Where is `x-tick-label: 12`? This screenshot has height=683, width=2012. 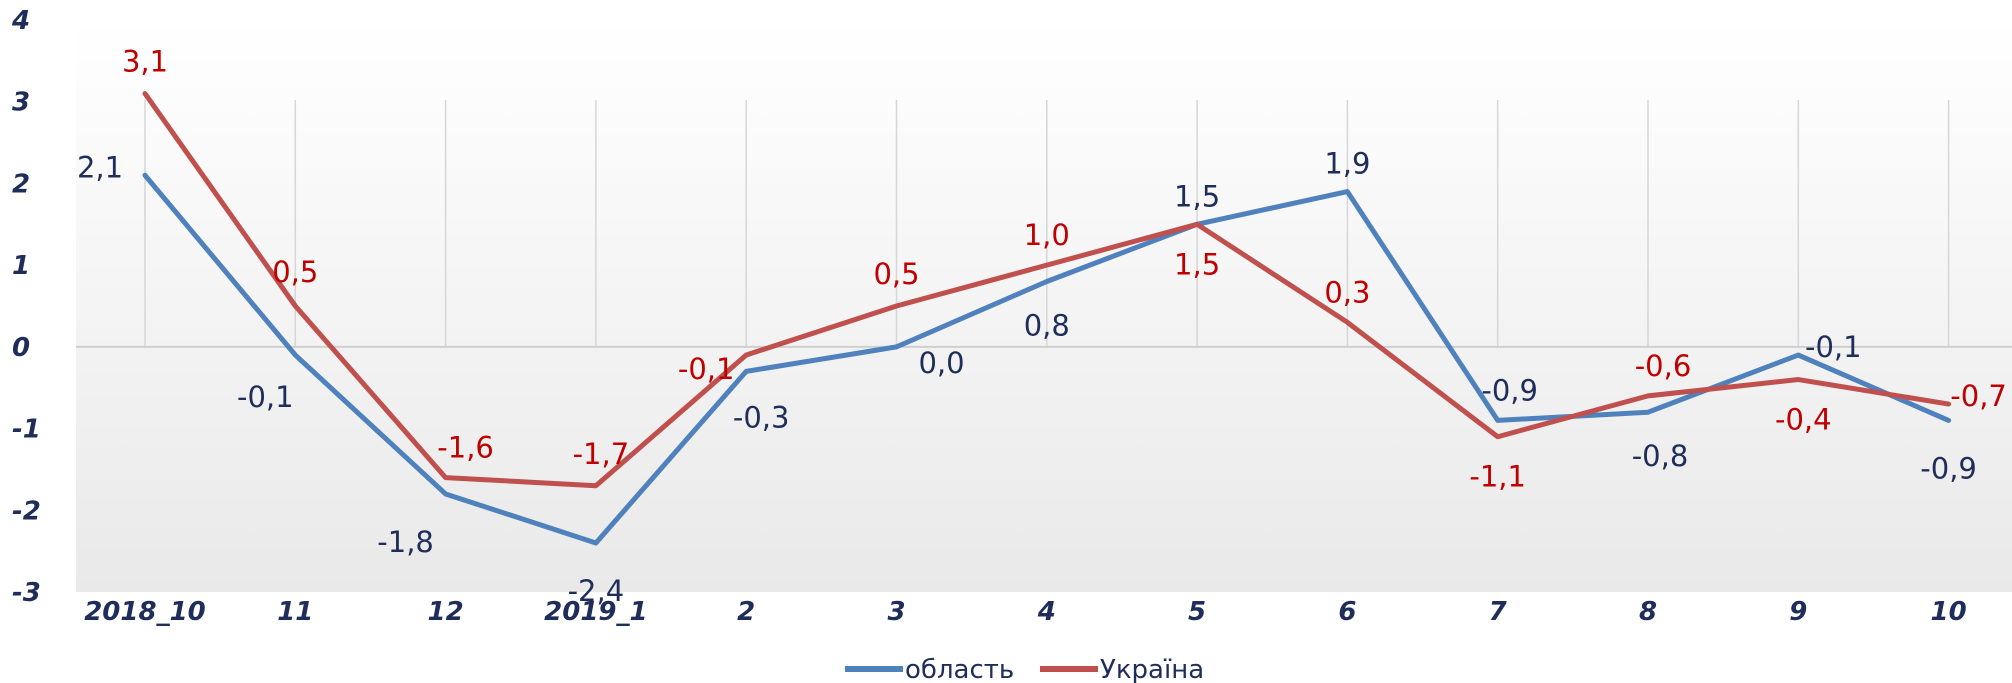
x-tick-label: 12 is located at coordinates (446, 612).